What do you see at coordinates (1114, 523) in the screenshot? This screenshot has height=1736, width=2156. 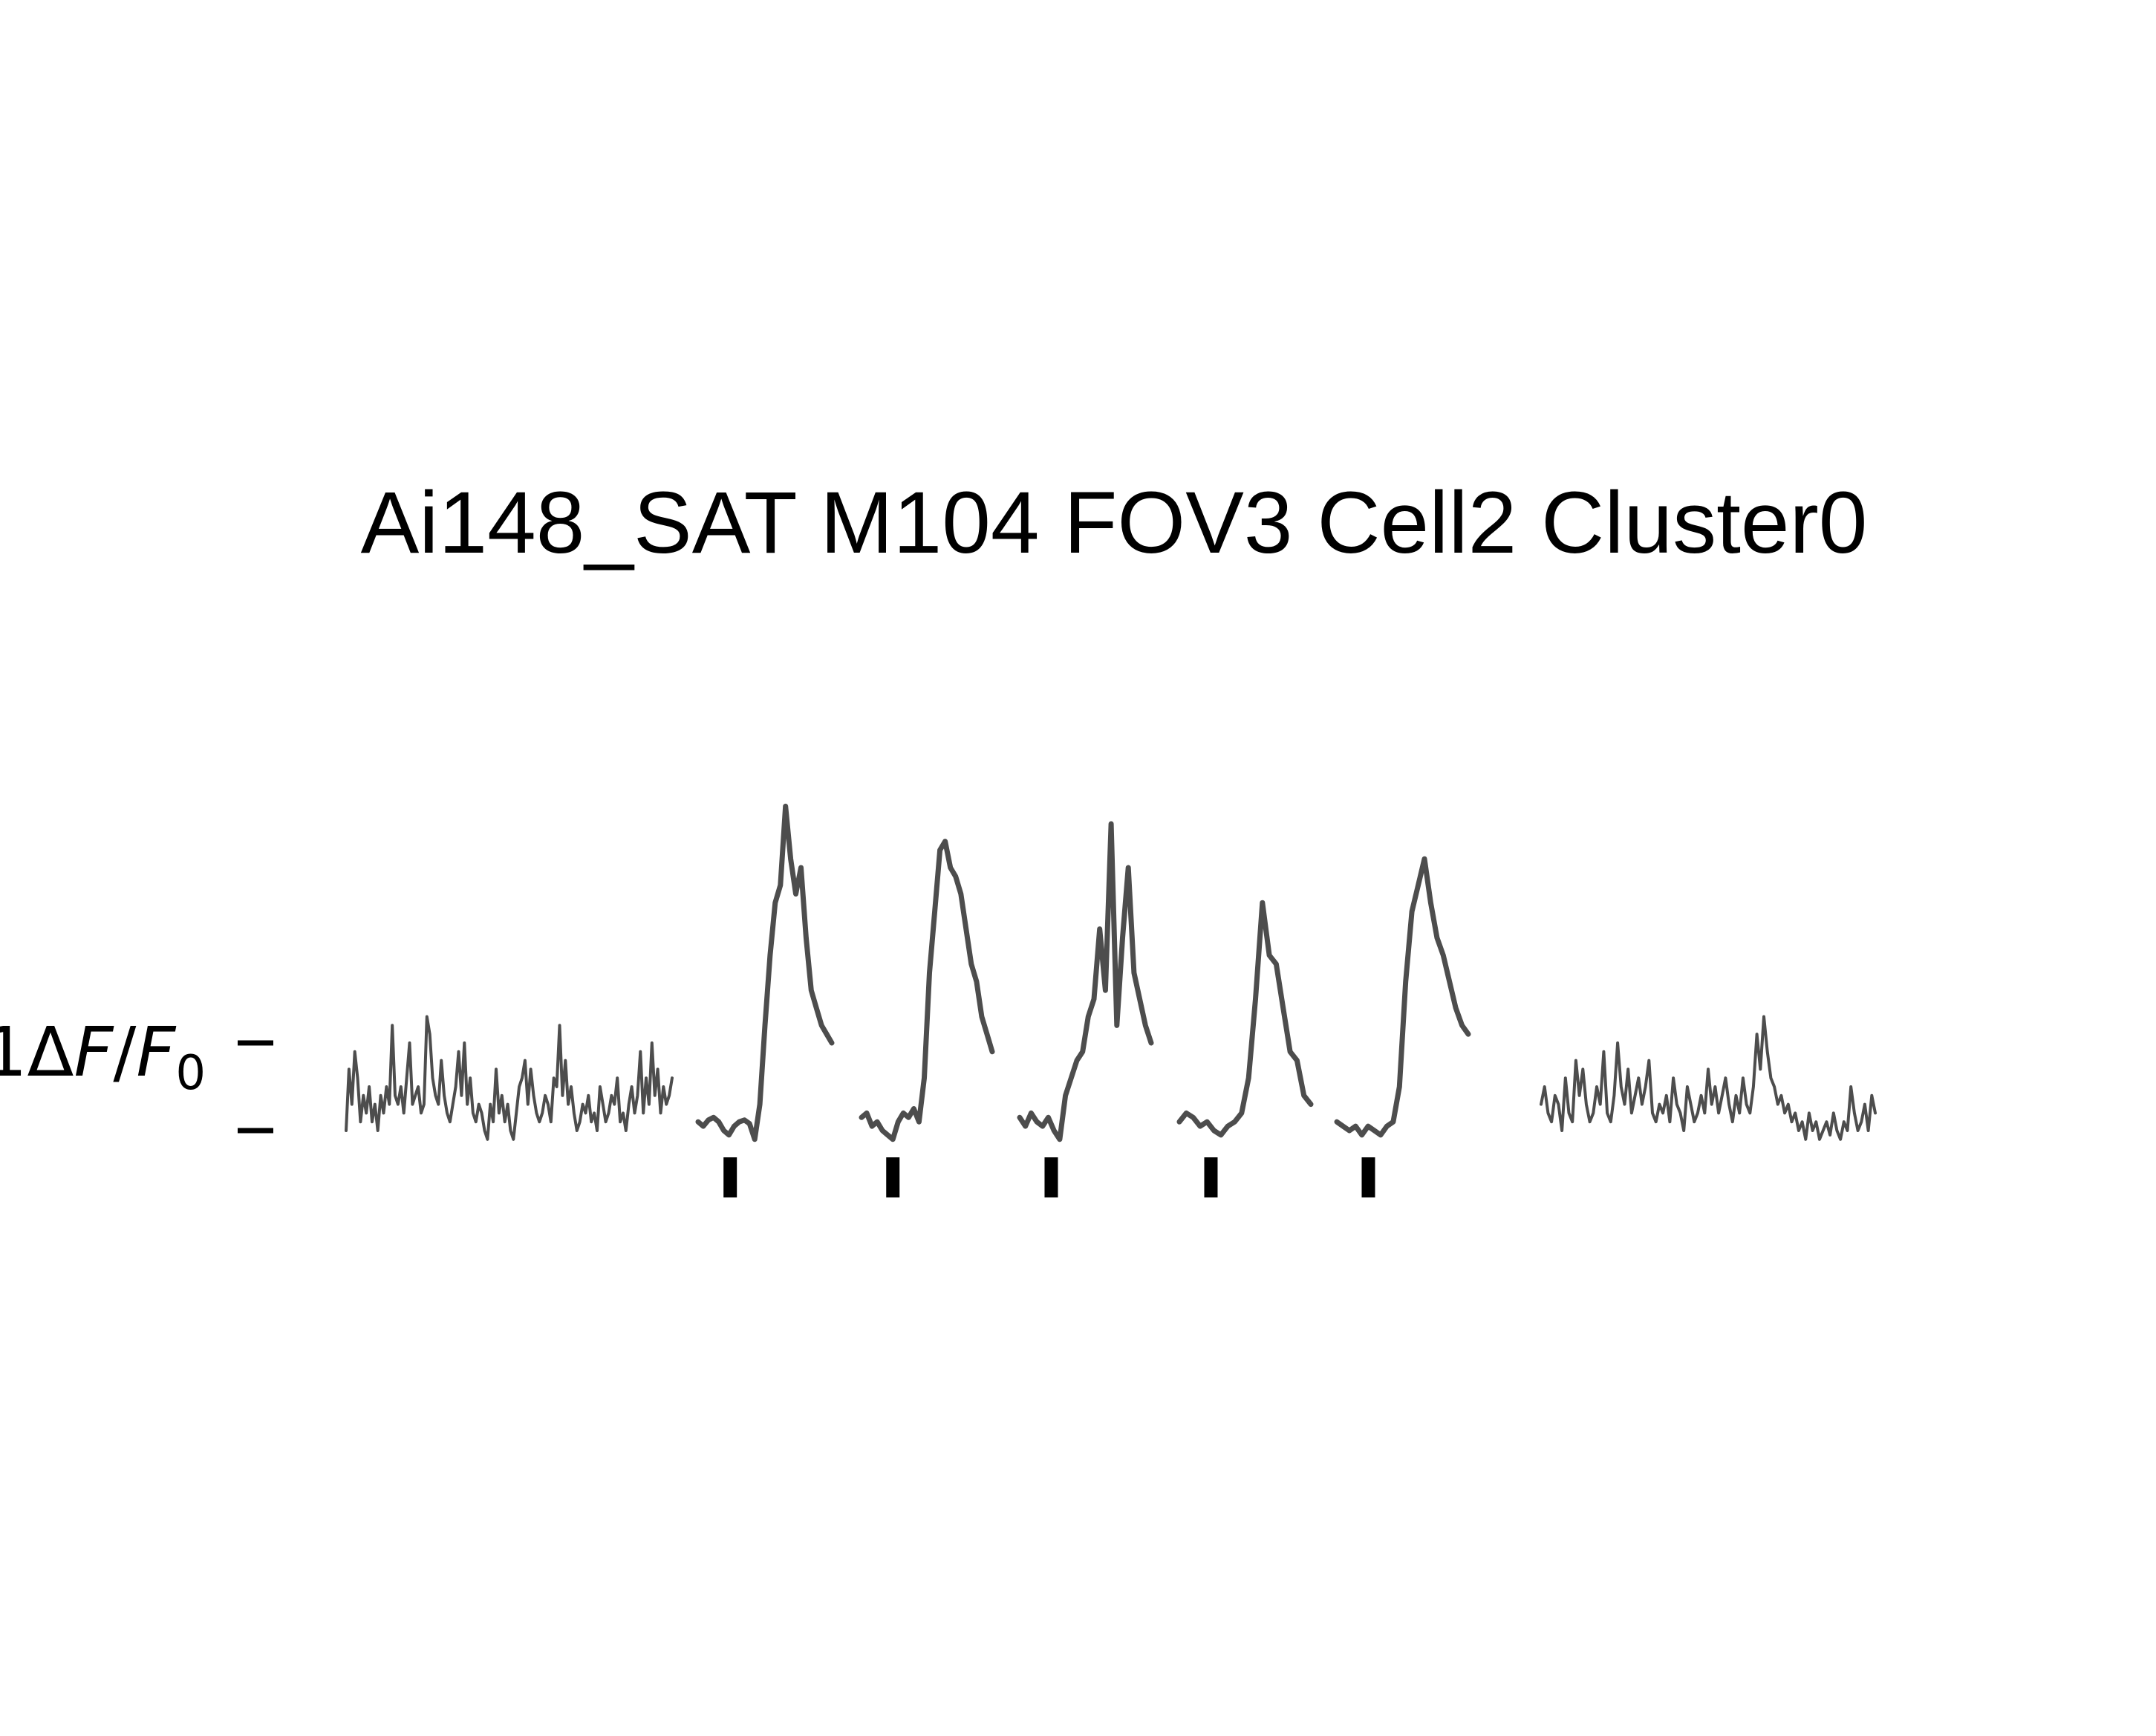 I see `chart-title: Ai148_SAT M104 FOV3 Cell2 Cluster0` at bounding box center [1114, 523].